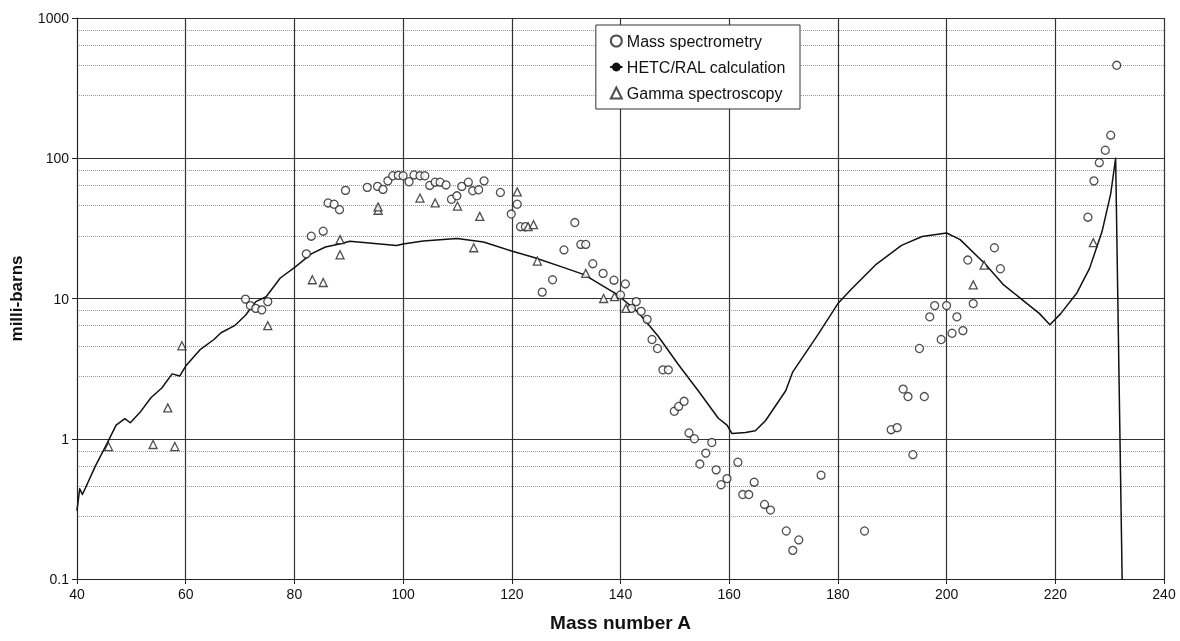 Image resolution: width=1180 pixels, height=641 pixels. I want to click on x-tick-label: 120, so click(512, 594).